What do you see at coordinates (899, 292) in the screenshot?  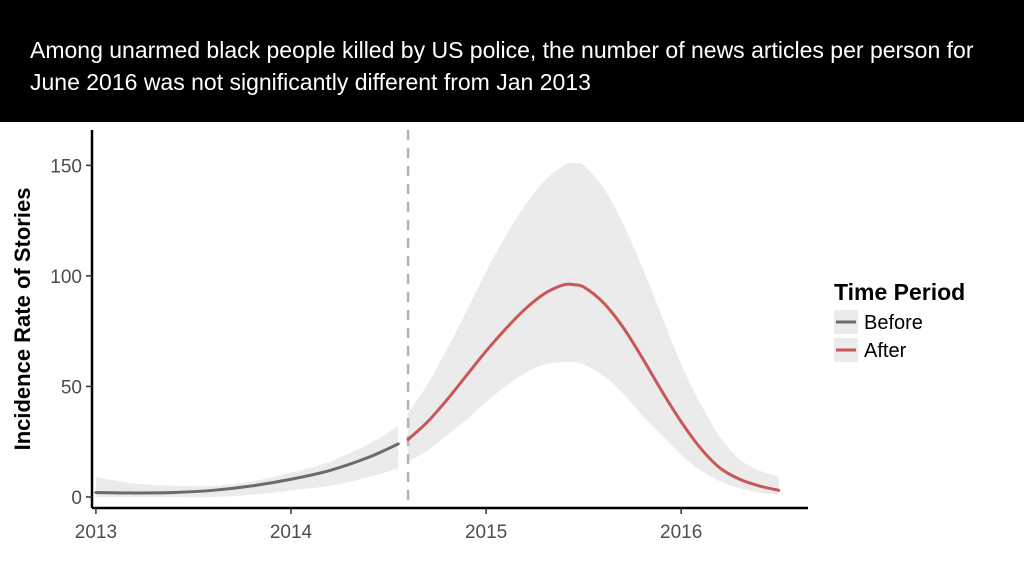 I see `legend-title: Time Period` at bounding box center [899, 292].